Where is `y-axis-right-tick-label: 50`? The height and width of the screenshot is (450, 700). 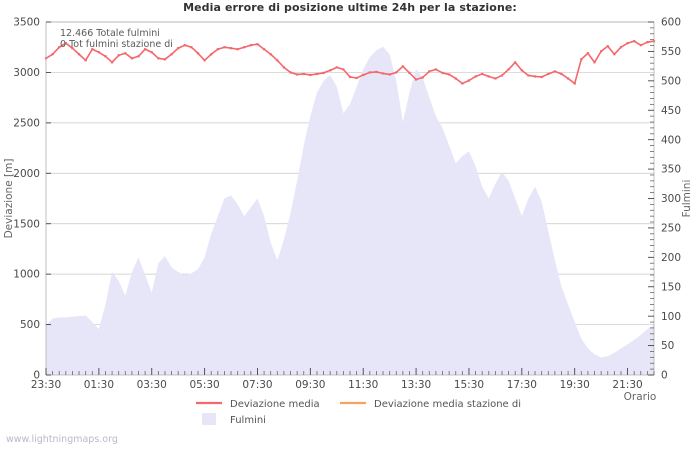 y-axis-right-tick-label: 50 is located at coordinates (667, 346).